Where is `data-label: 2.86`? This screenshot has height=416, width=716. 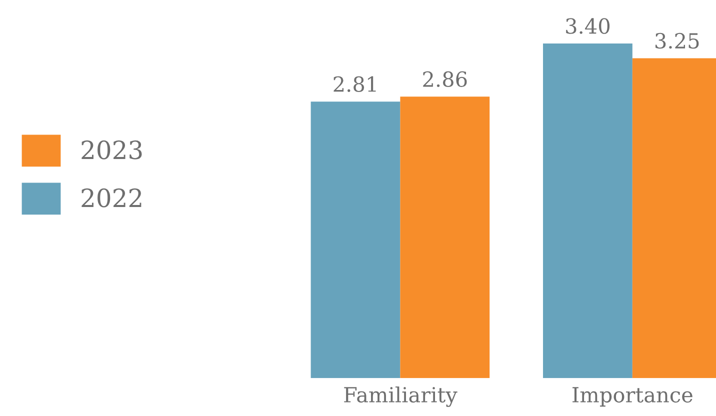 data-label: 2.86 is located at coordinates (445, 79).